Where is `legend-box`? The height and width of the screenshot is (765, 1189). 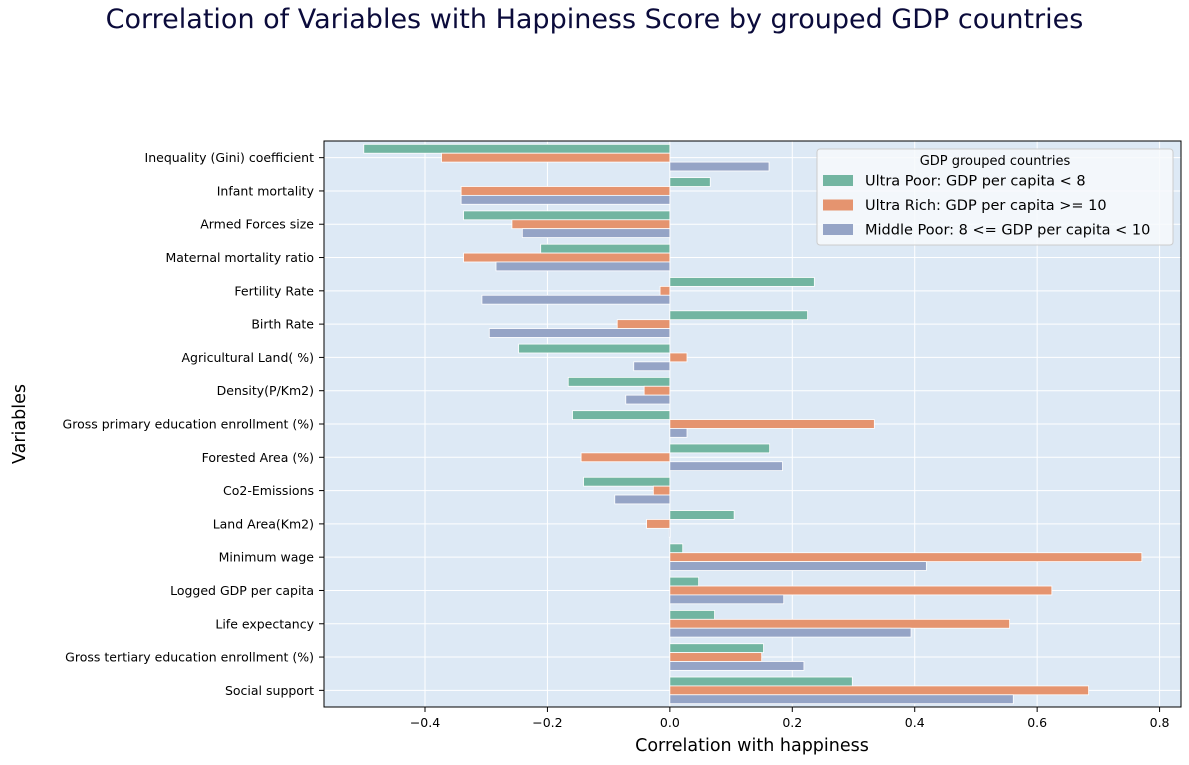
legend-box is located at coordinates (995, 197).